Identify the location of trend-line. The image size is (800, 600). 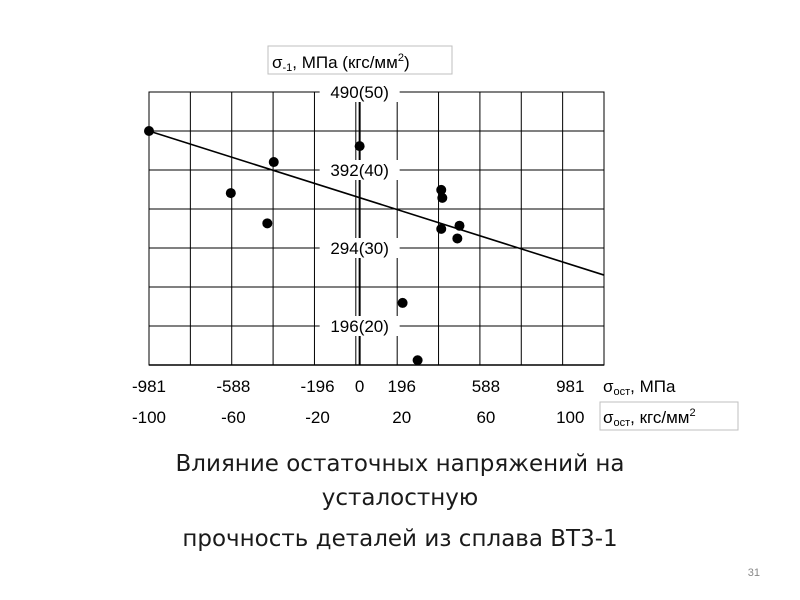
(376, 203).